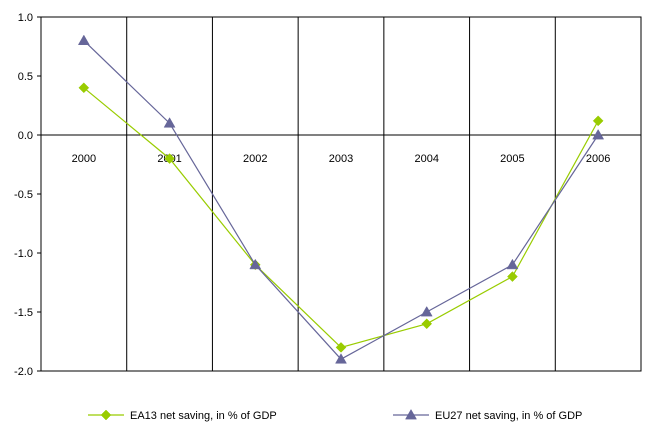 The image size is (645, 431). I want to click on legend-item: EA13 net saving, in % of GDP, so click(182, 415).